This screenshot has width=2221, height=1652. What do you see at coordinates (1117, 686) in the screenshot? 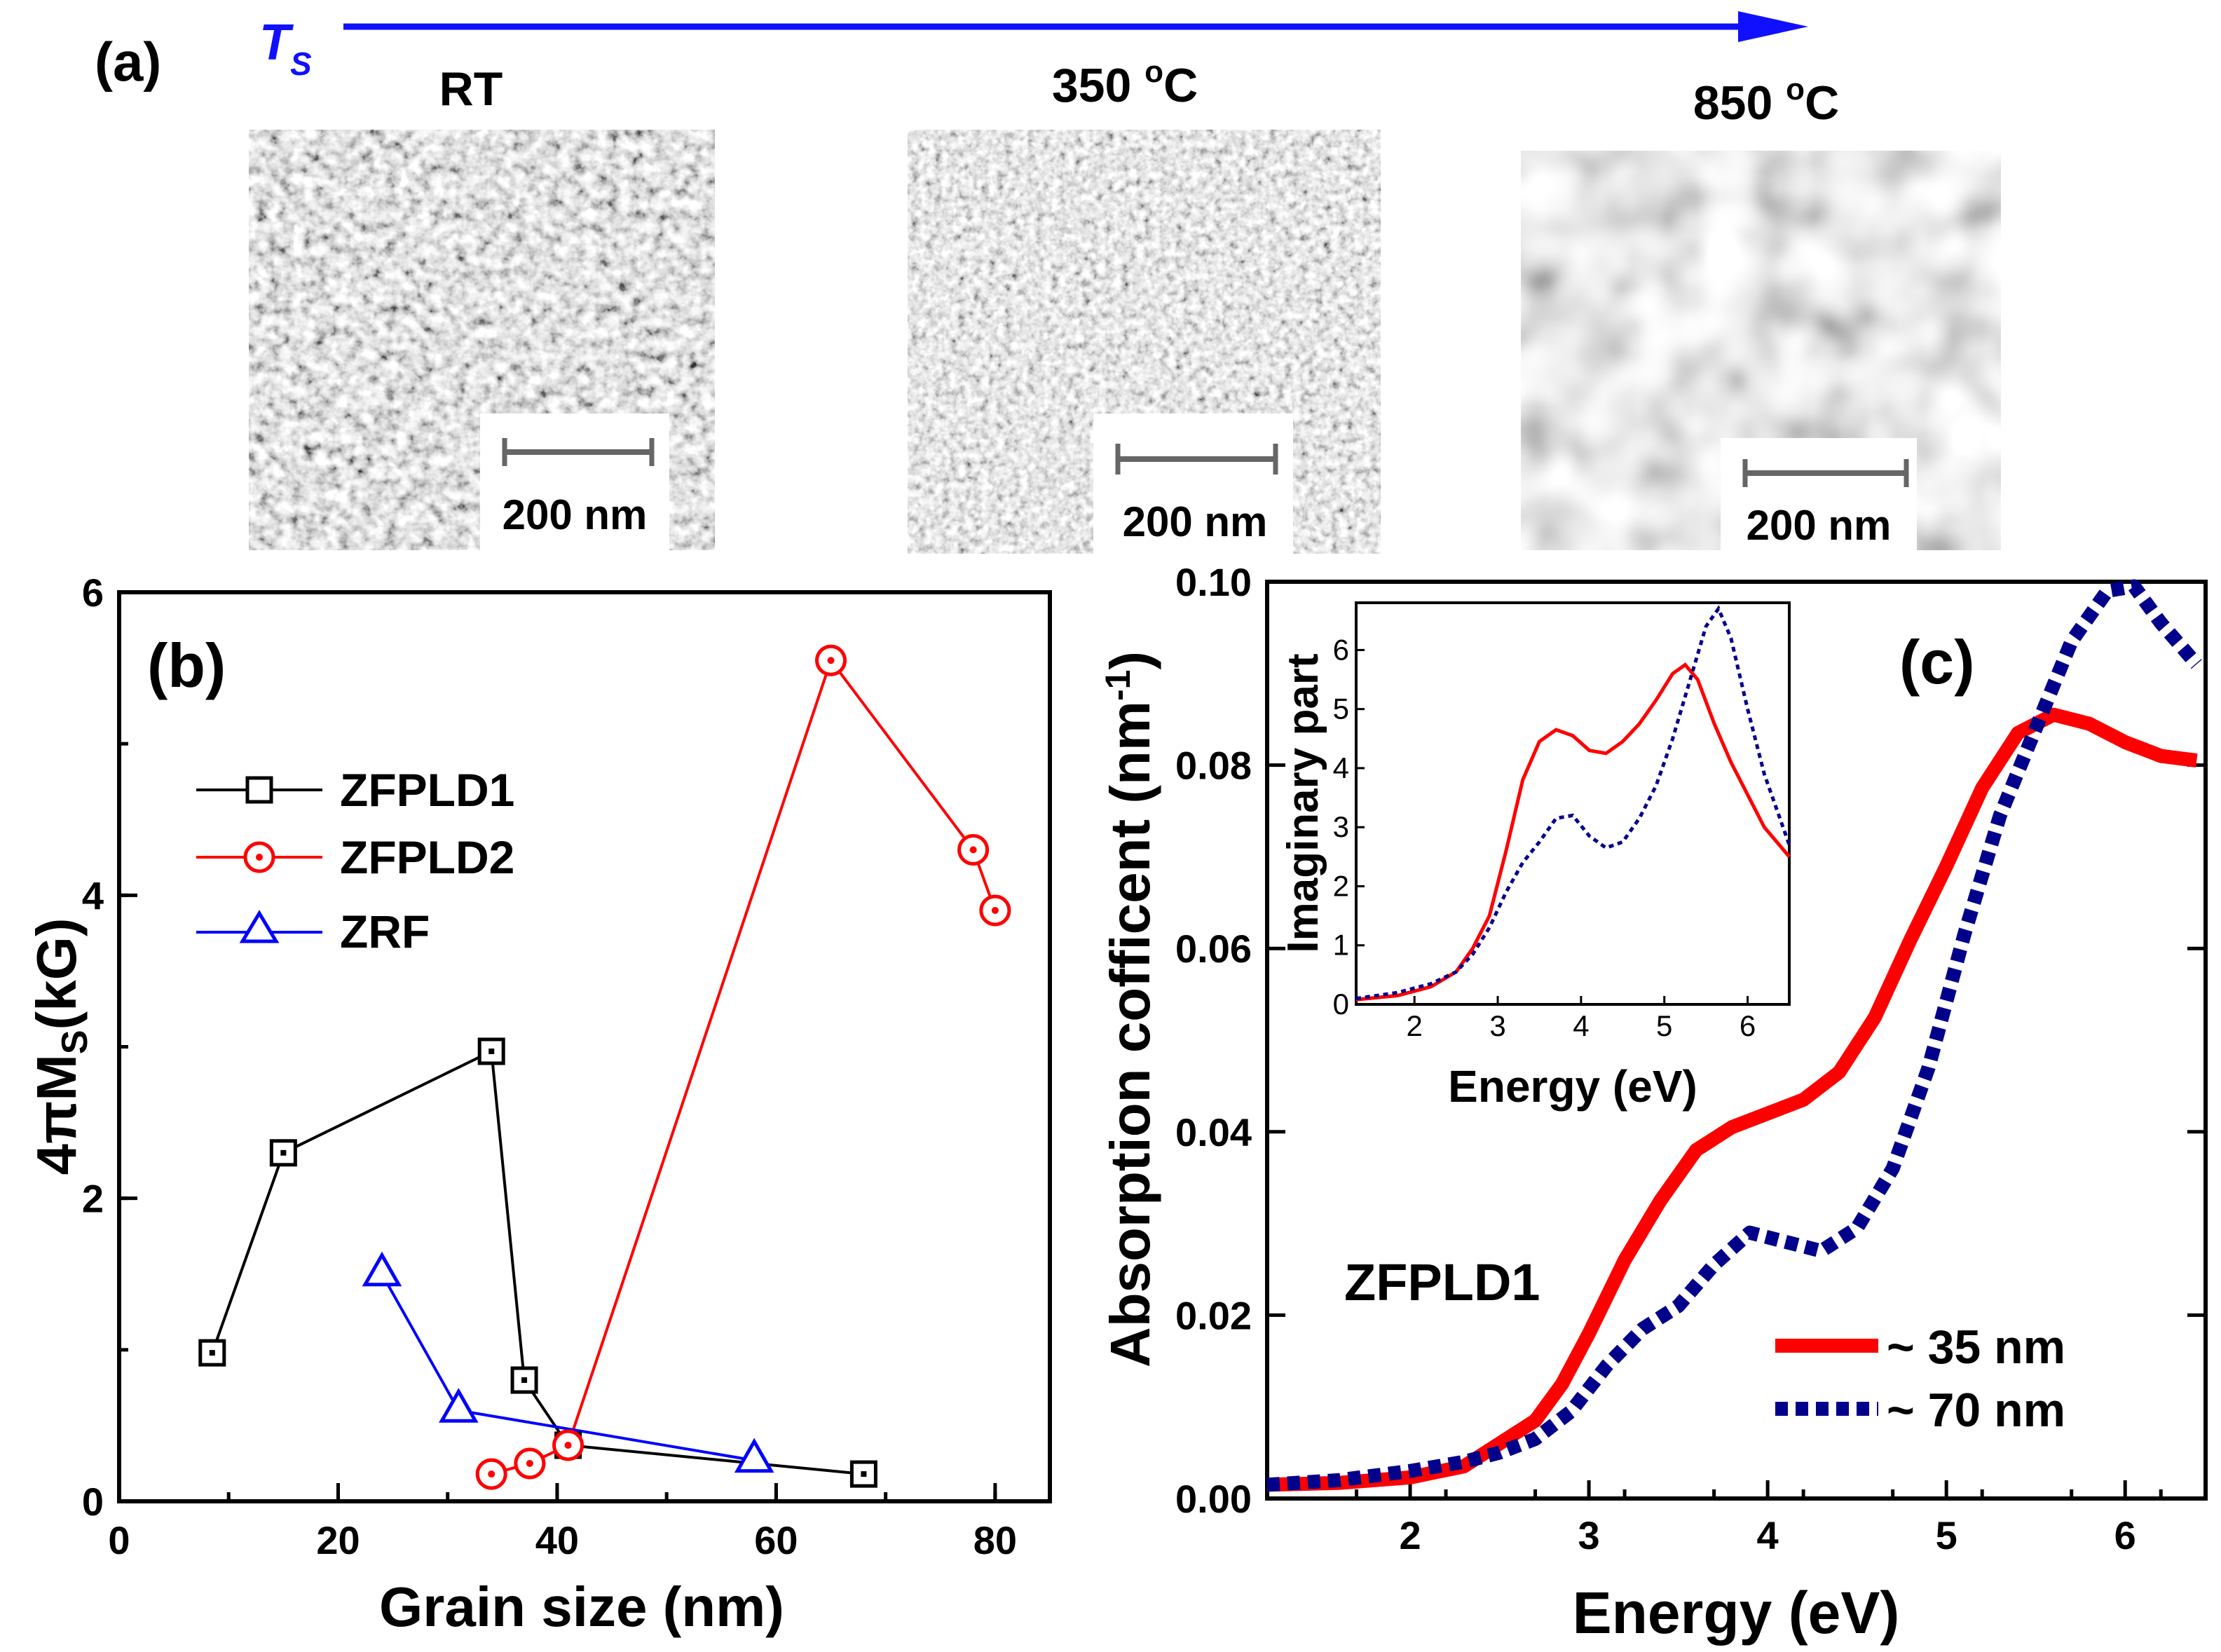
I see `panel-c-ylabel-superscript: -1` at bounding box center [1117, 686].